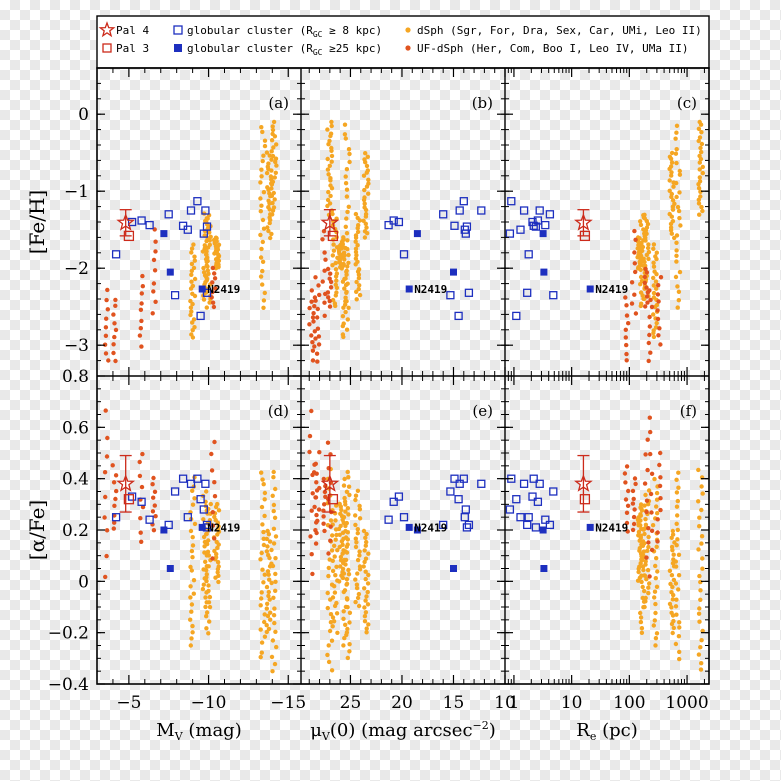 The image size is (781, 781). I want to click on legend-entry: Pal 3, so click(125, 48).